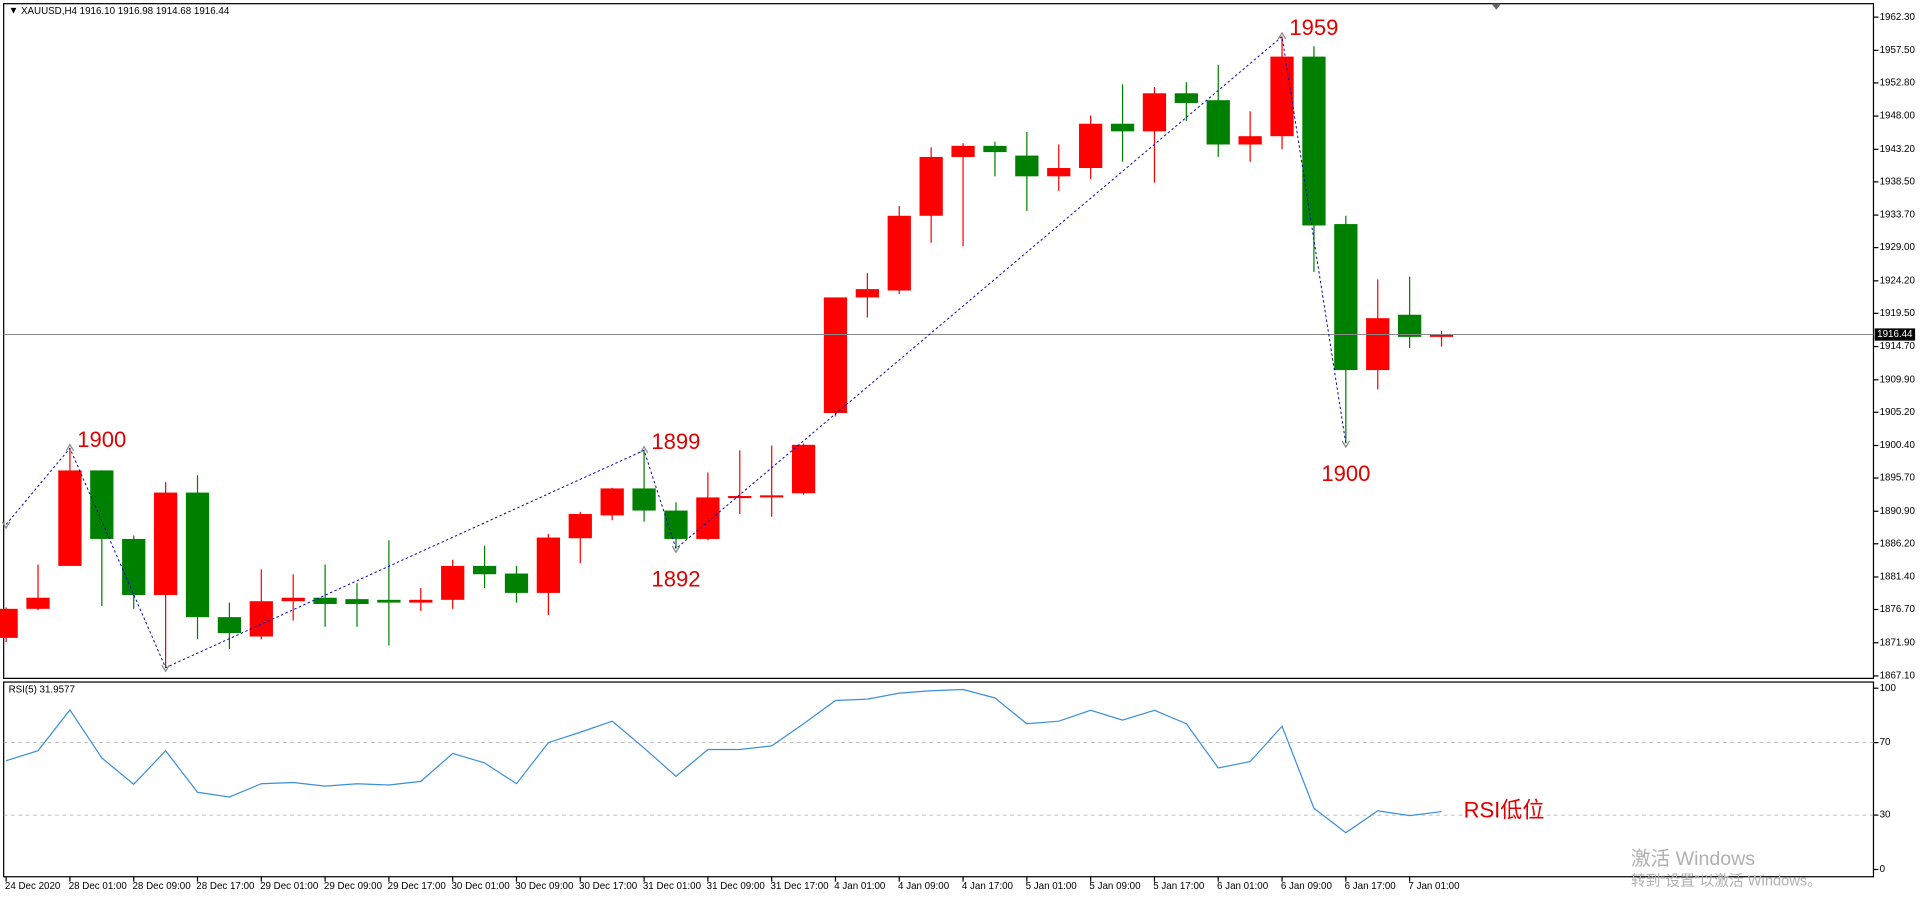 The image size is (1920, 900). What do you see at coordinates (42, 689) in the screenshot?
I see `rsi-header: RSI(5) 31.9577` at bounding box center [42, 689].